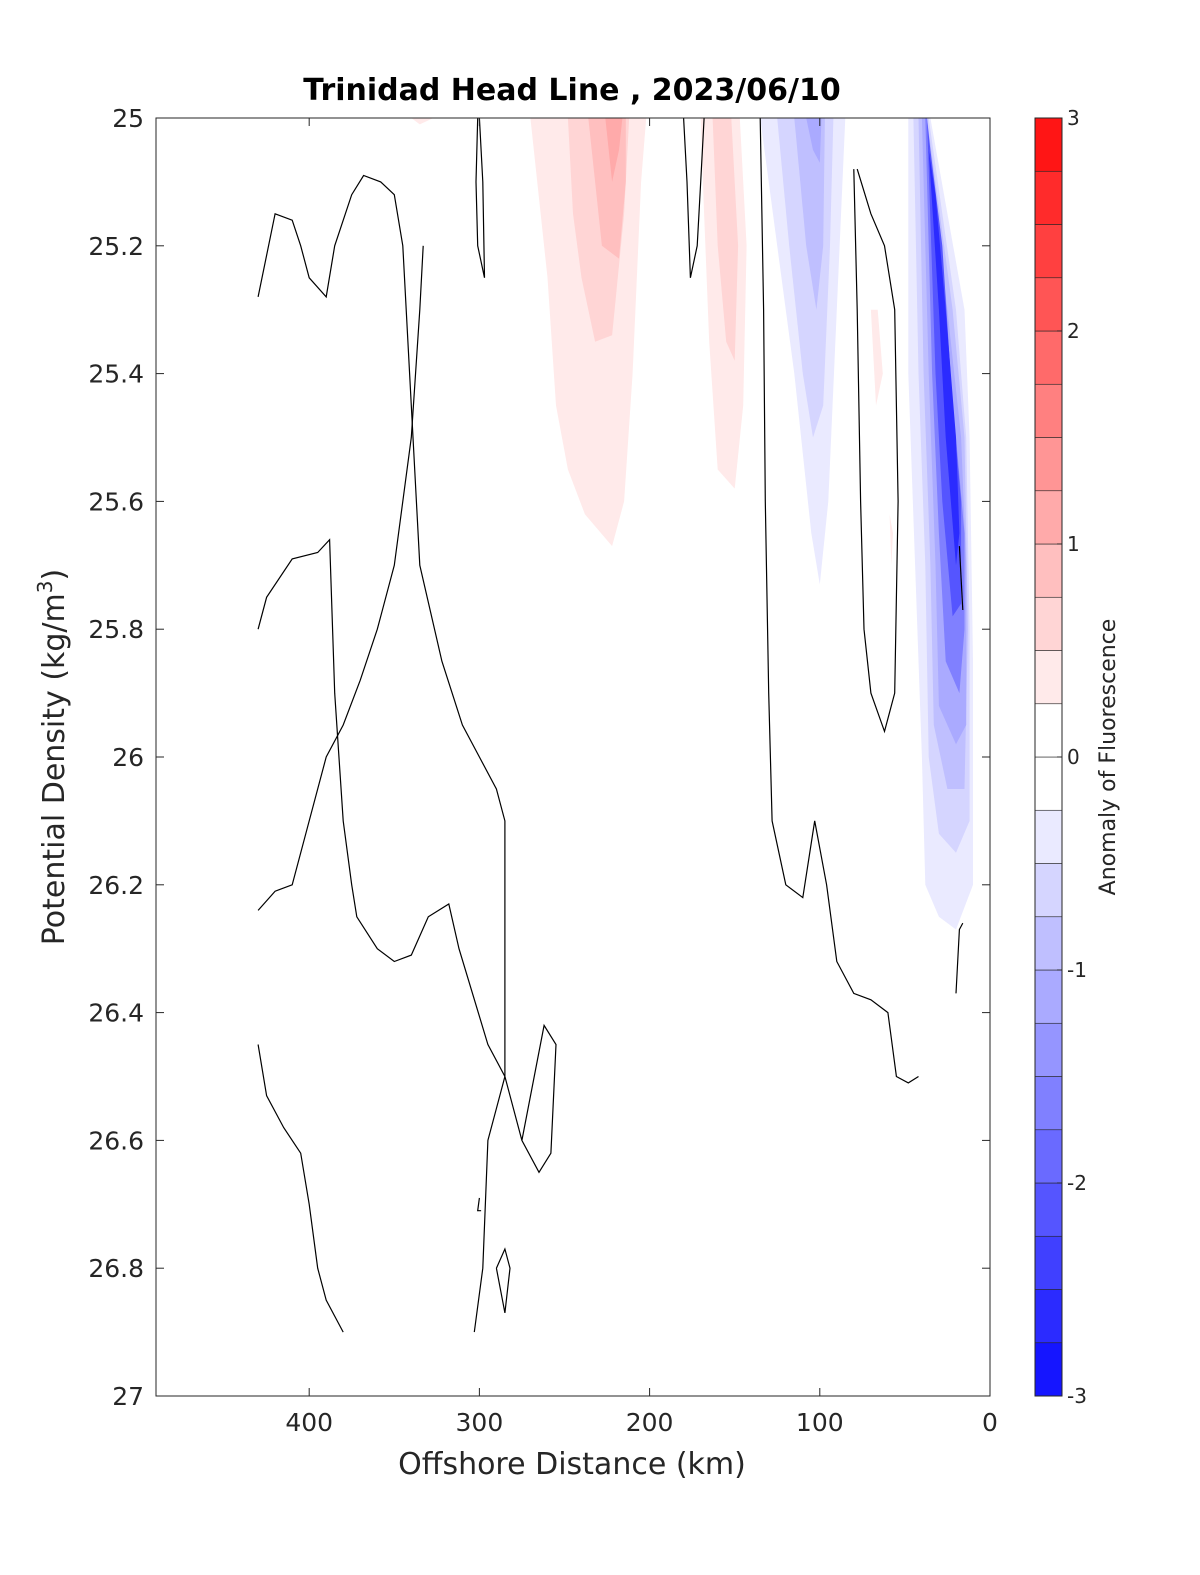 This screenshot has height=1575, width=1200. Describe the element at coordinates (1077, 970) in the screenshot. I see `colorbar-tick-label: -1` at that location.